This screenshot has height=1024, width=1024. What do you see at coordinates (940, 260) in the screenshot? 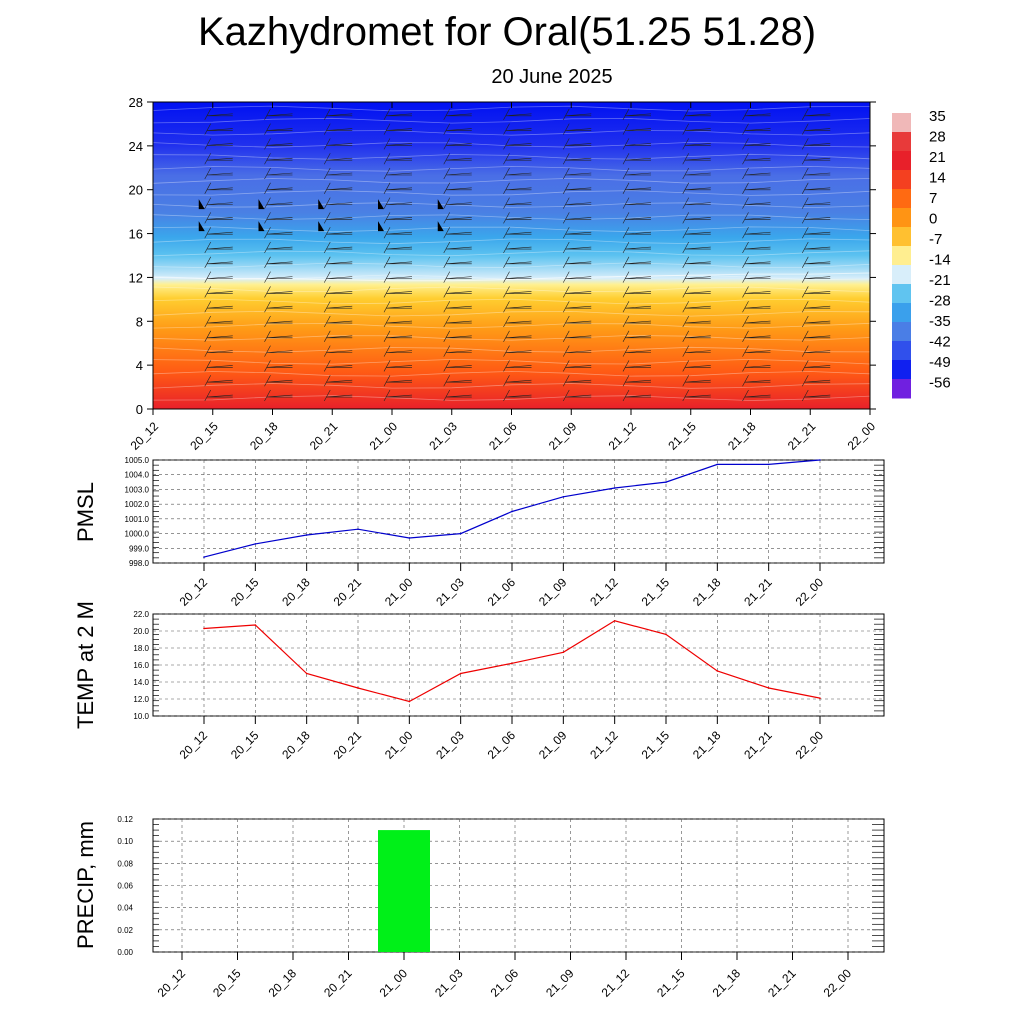
I see `colorbar-label: -14` at bounding box center [940, 260].